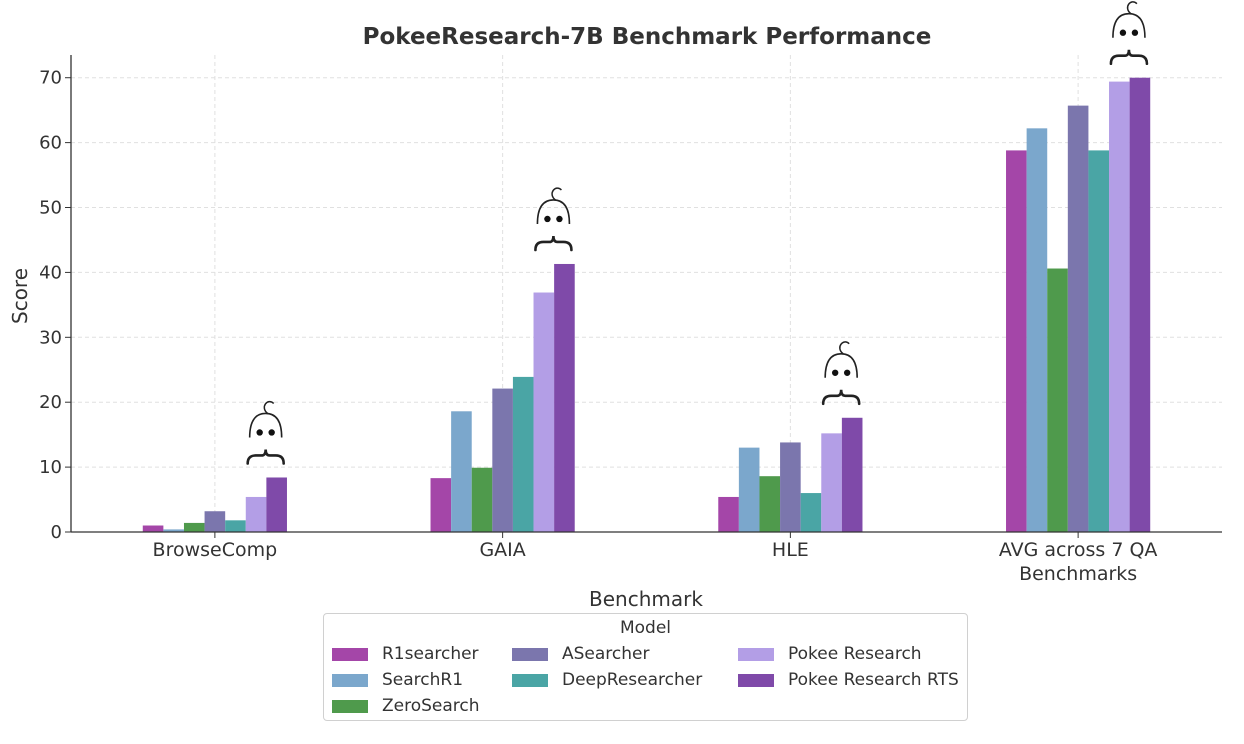 The height and width of the screenshot is (744, 1244). Describe the element at coordinates (1078, 562) in the screenshot. I see `x-tick-label: AVG across 7 QA Benchmarks` at that location.